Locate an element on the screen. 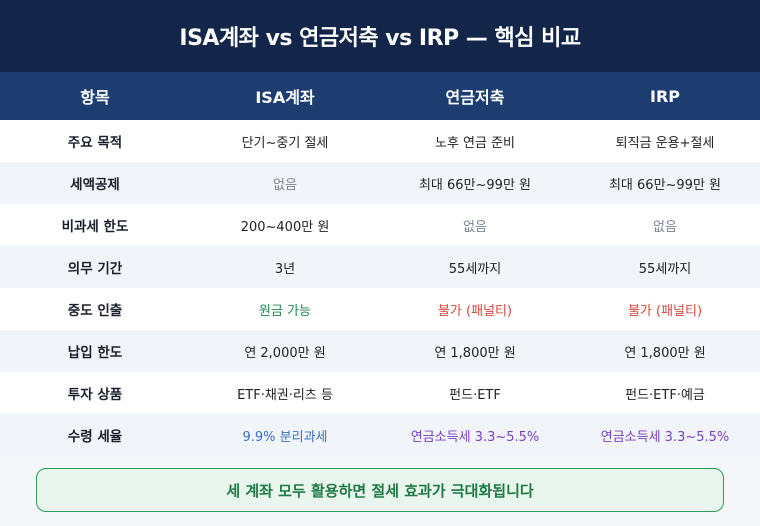 The image size is (760, 526). row-label: 수령 세율 is located at coordinates (95, 437).